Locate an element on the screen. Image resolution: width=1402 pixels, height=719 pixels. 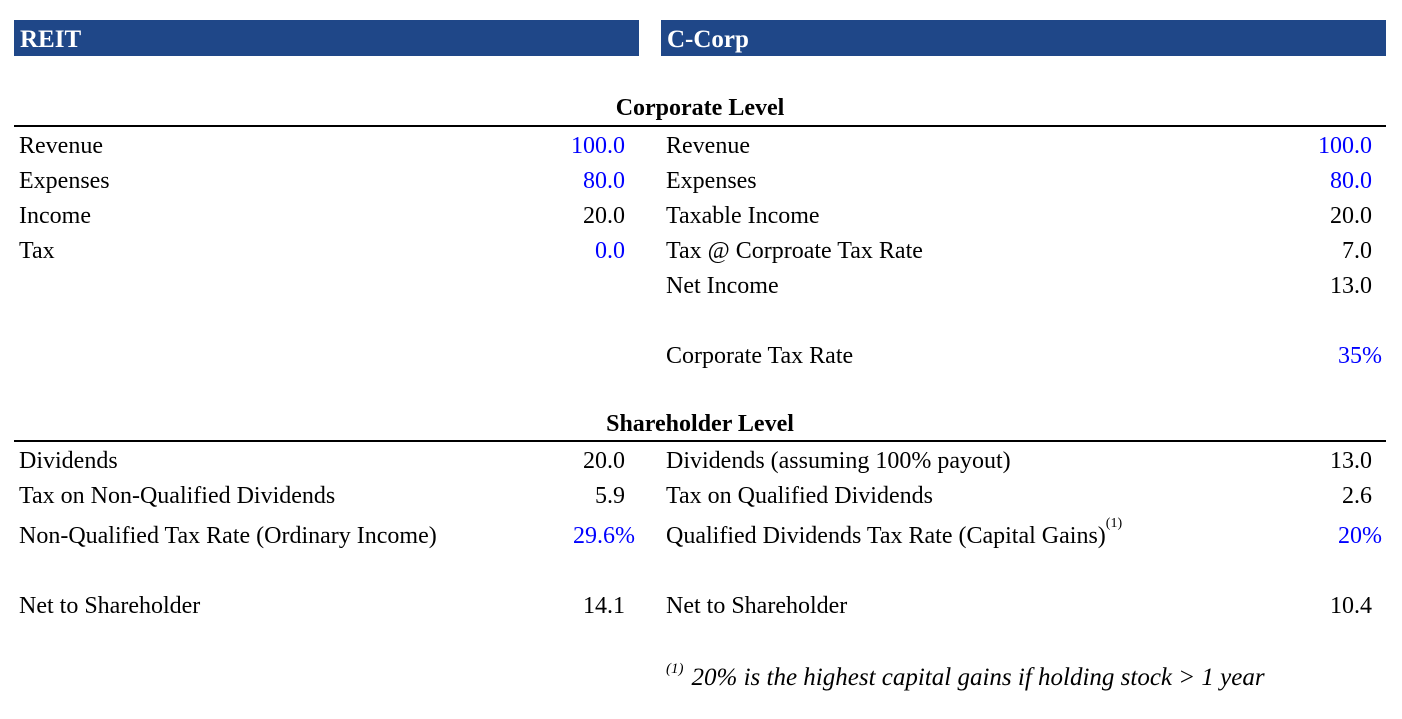
value: 29.6% is located at coordinates (604, 536).